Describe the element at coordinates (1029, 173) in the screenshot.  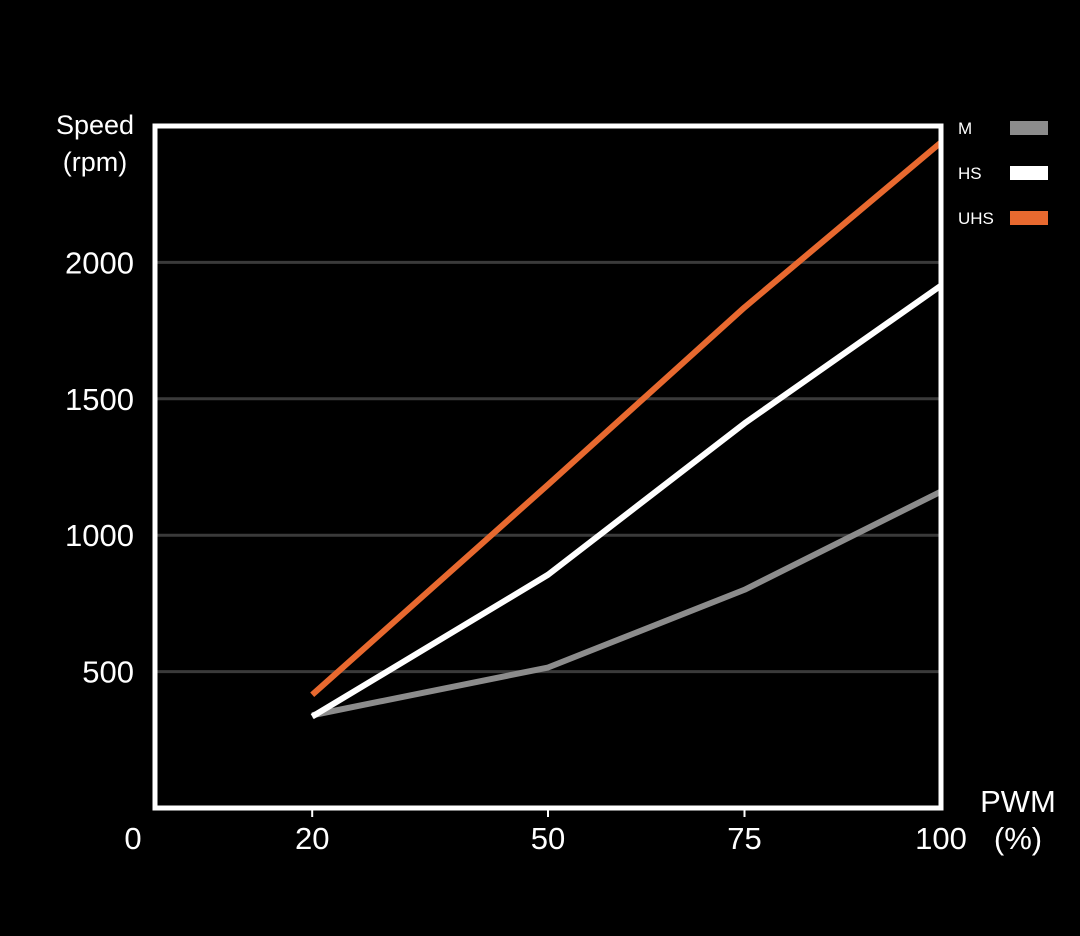
I see `legend-swatch-hs` at that location.